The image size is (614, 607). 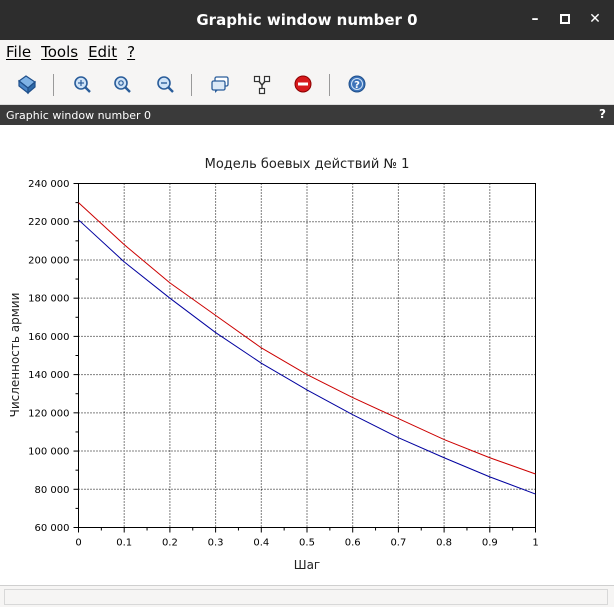 I want to click on y-tick-label: 200 000, so click(x=48, y=260).